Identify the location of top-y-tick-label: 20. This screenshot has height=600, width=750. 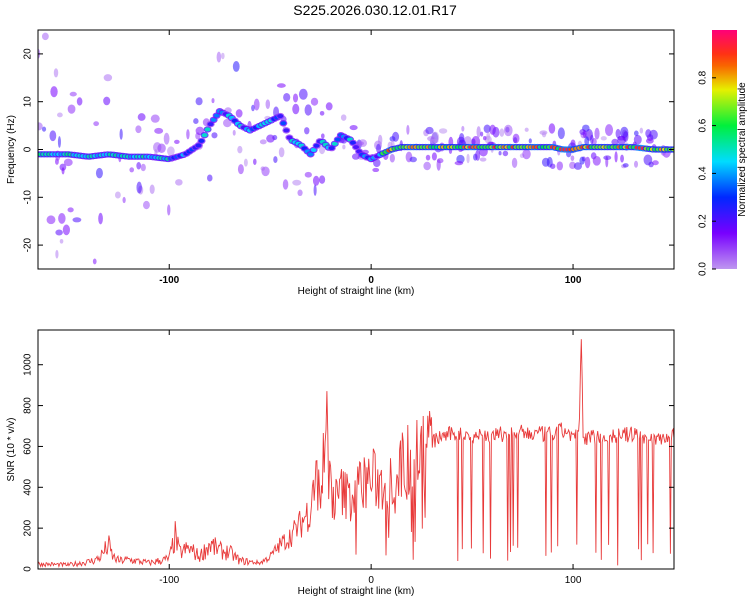
(28, 54).